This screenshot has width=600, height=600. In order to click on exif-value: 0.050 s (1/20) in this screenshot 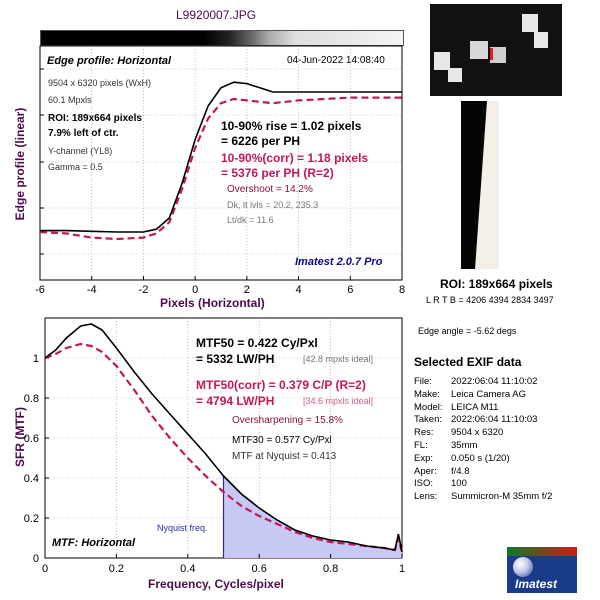, I will do `click(480, 458)`.